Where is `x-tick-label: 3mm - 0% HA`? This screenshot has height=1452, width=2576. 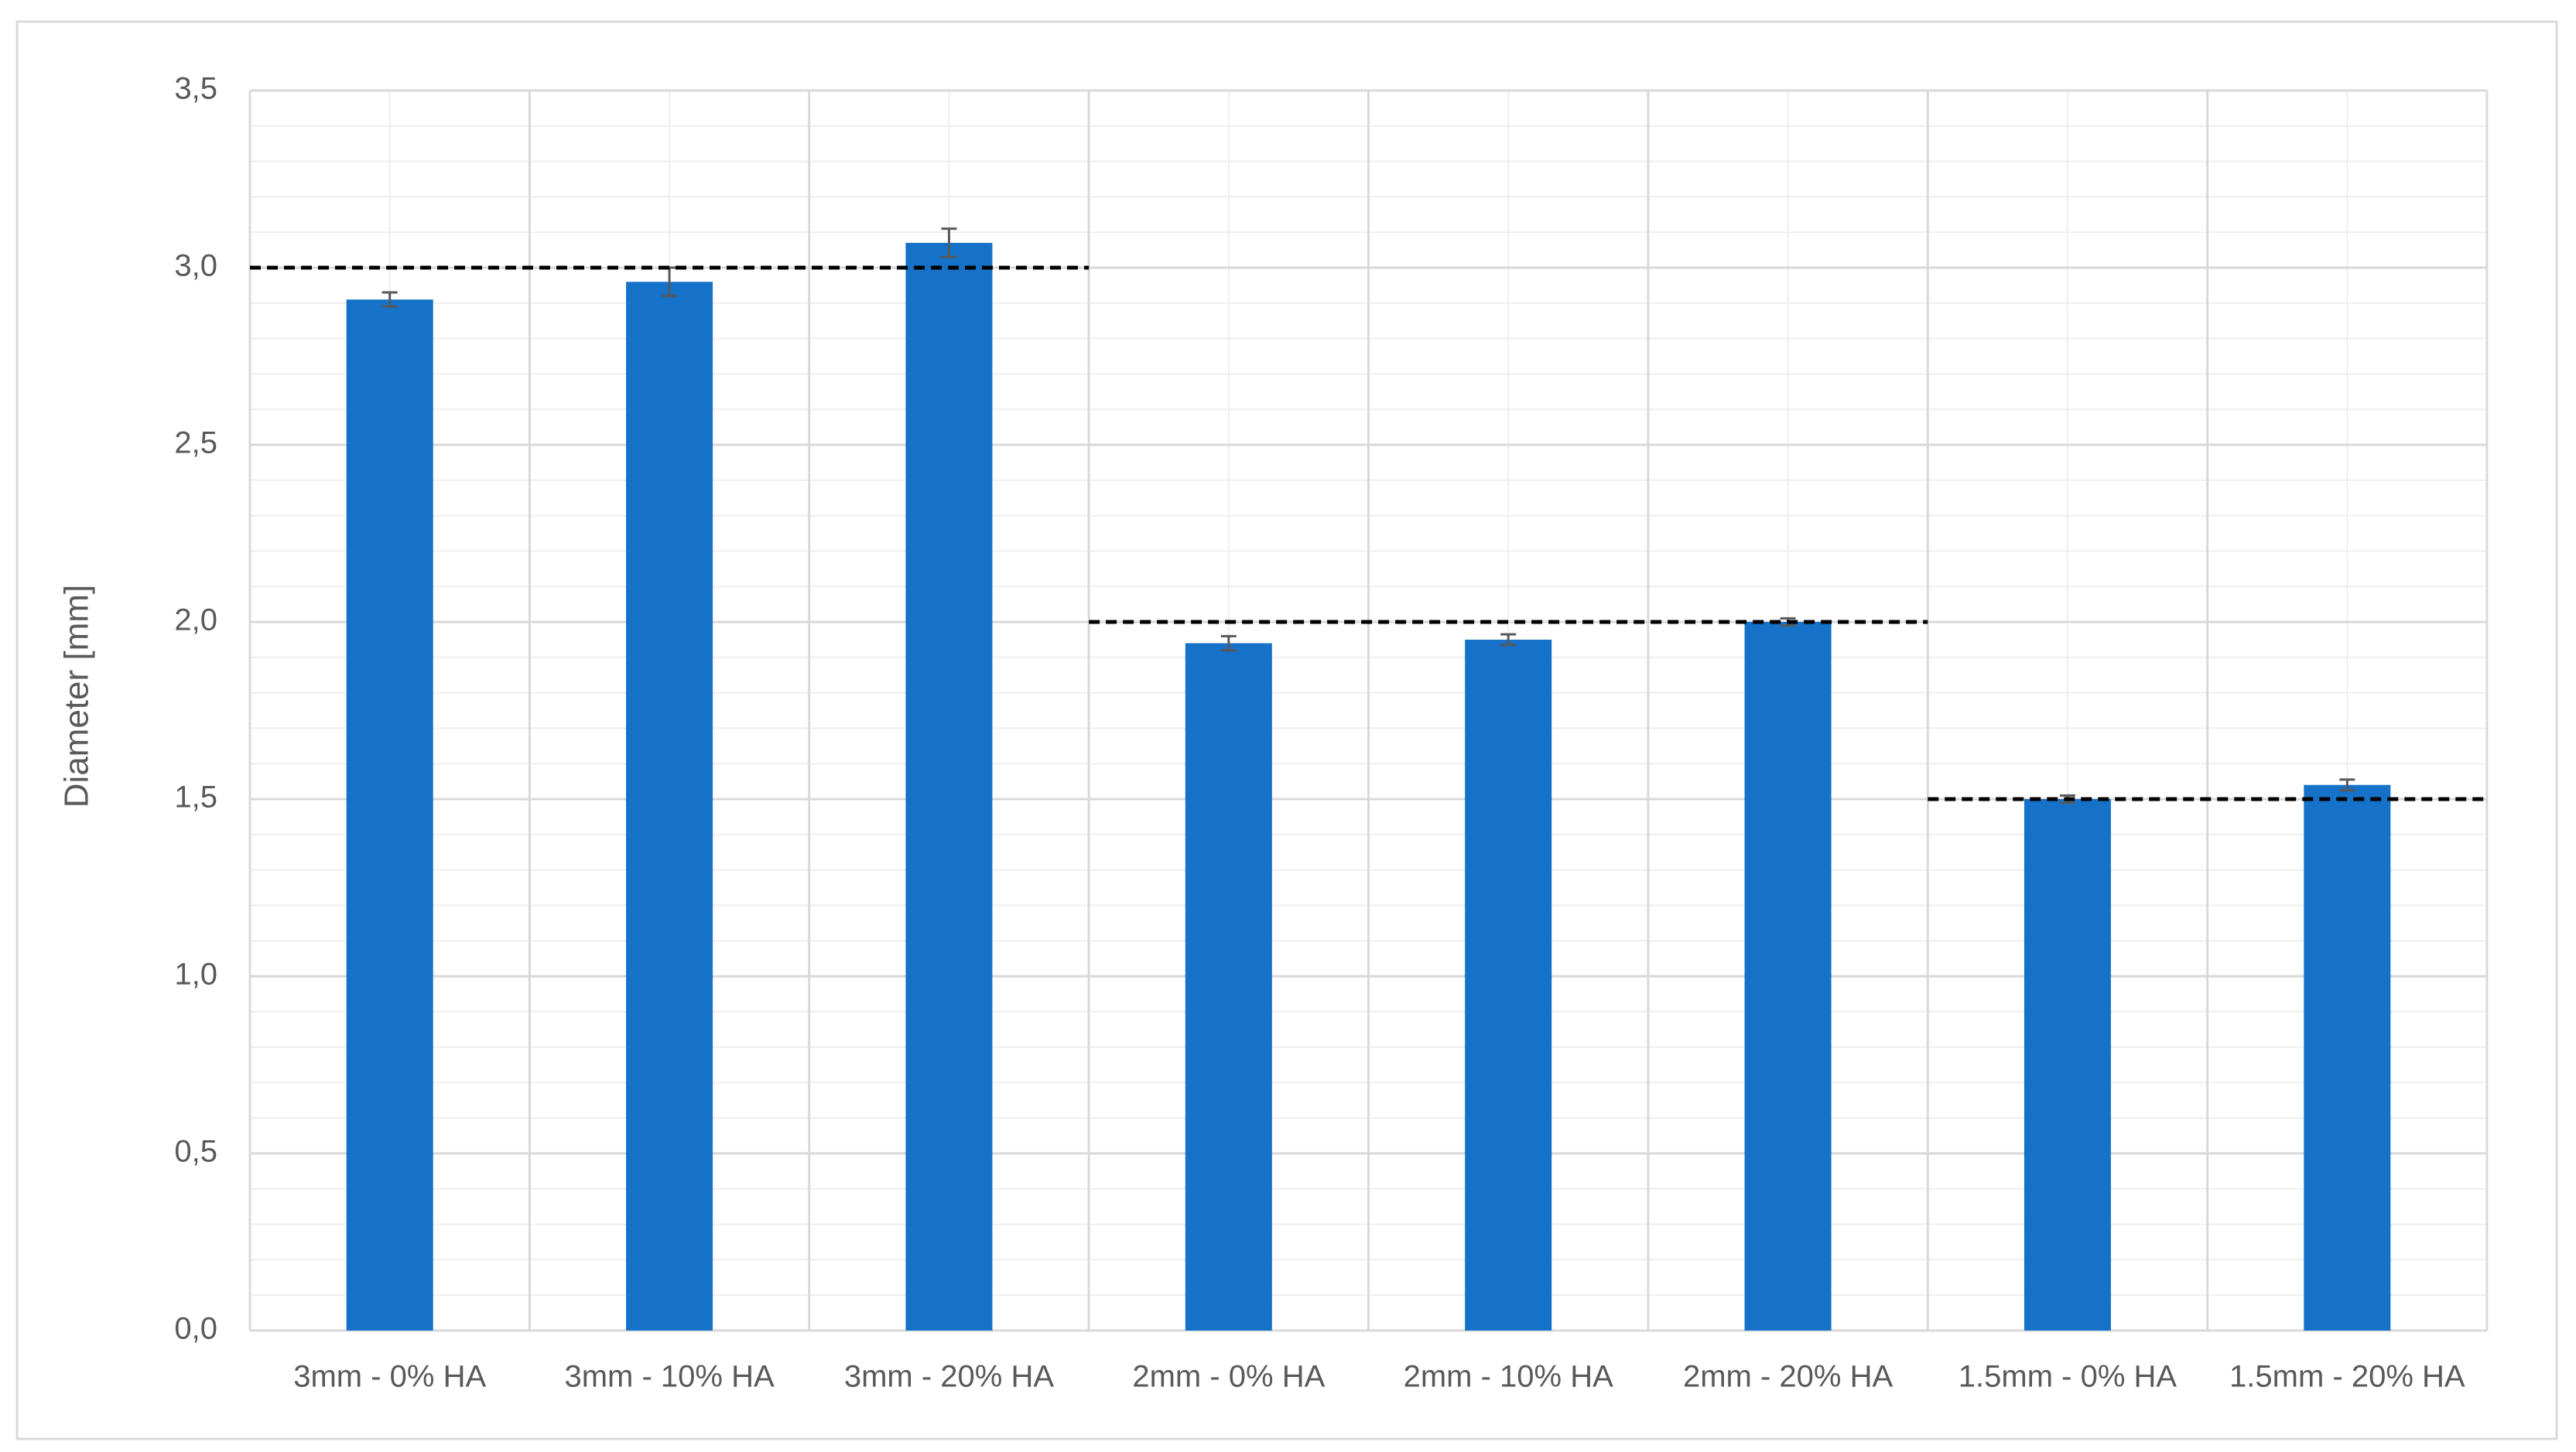 x-tick-label: 3mm - 0% HA is located at coordinates (390, 1377).